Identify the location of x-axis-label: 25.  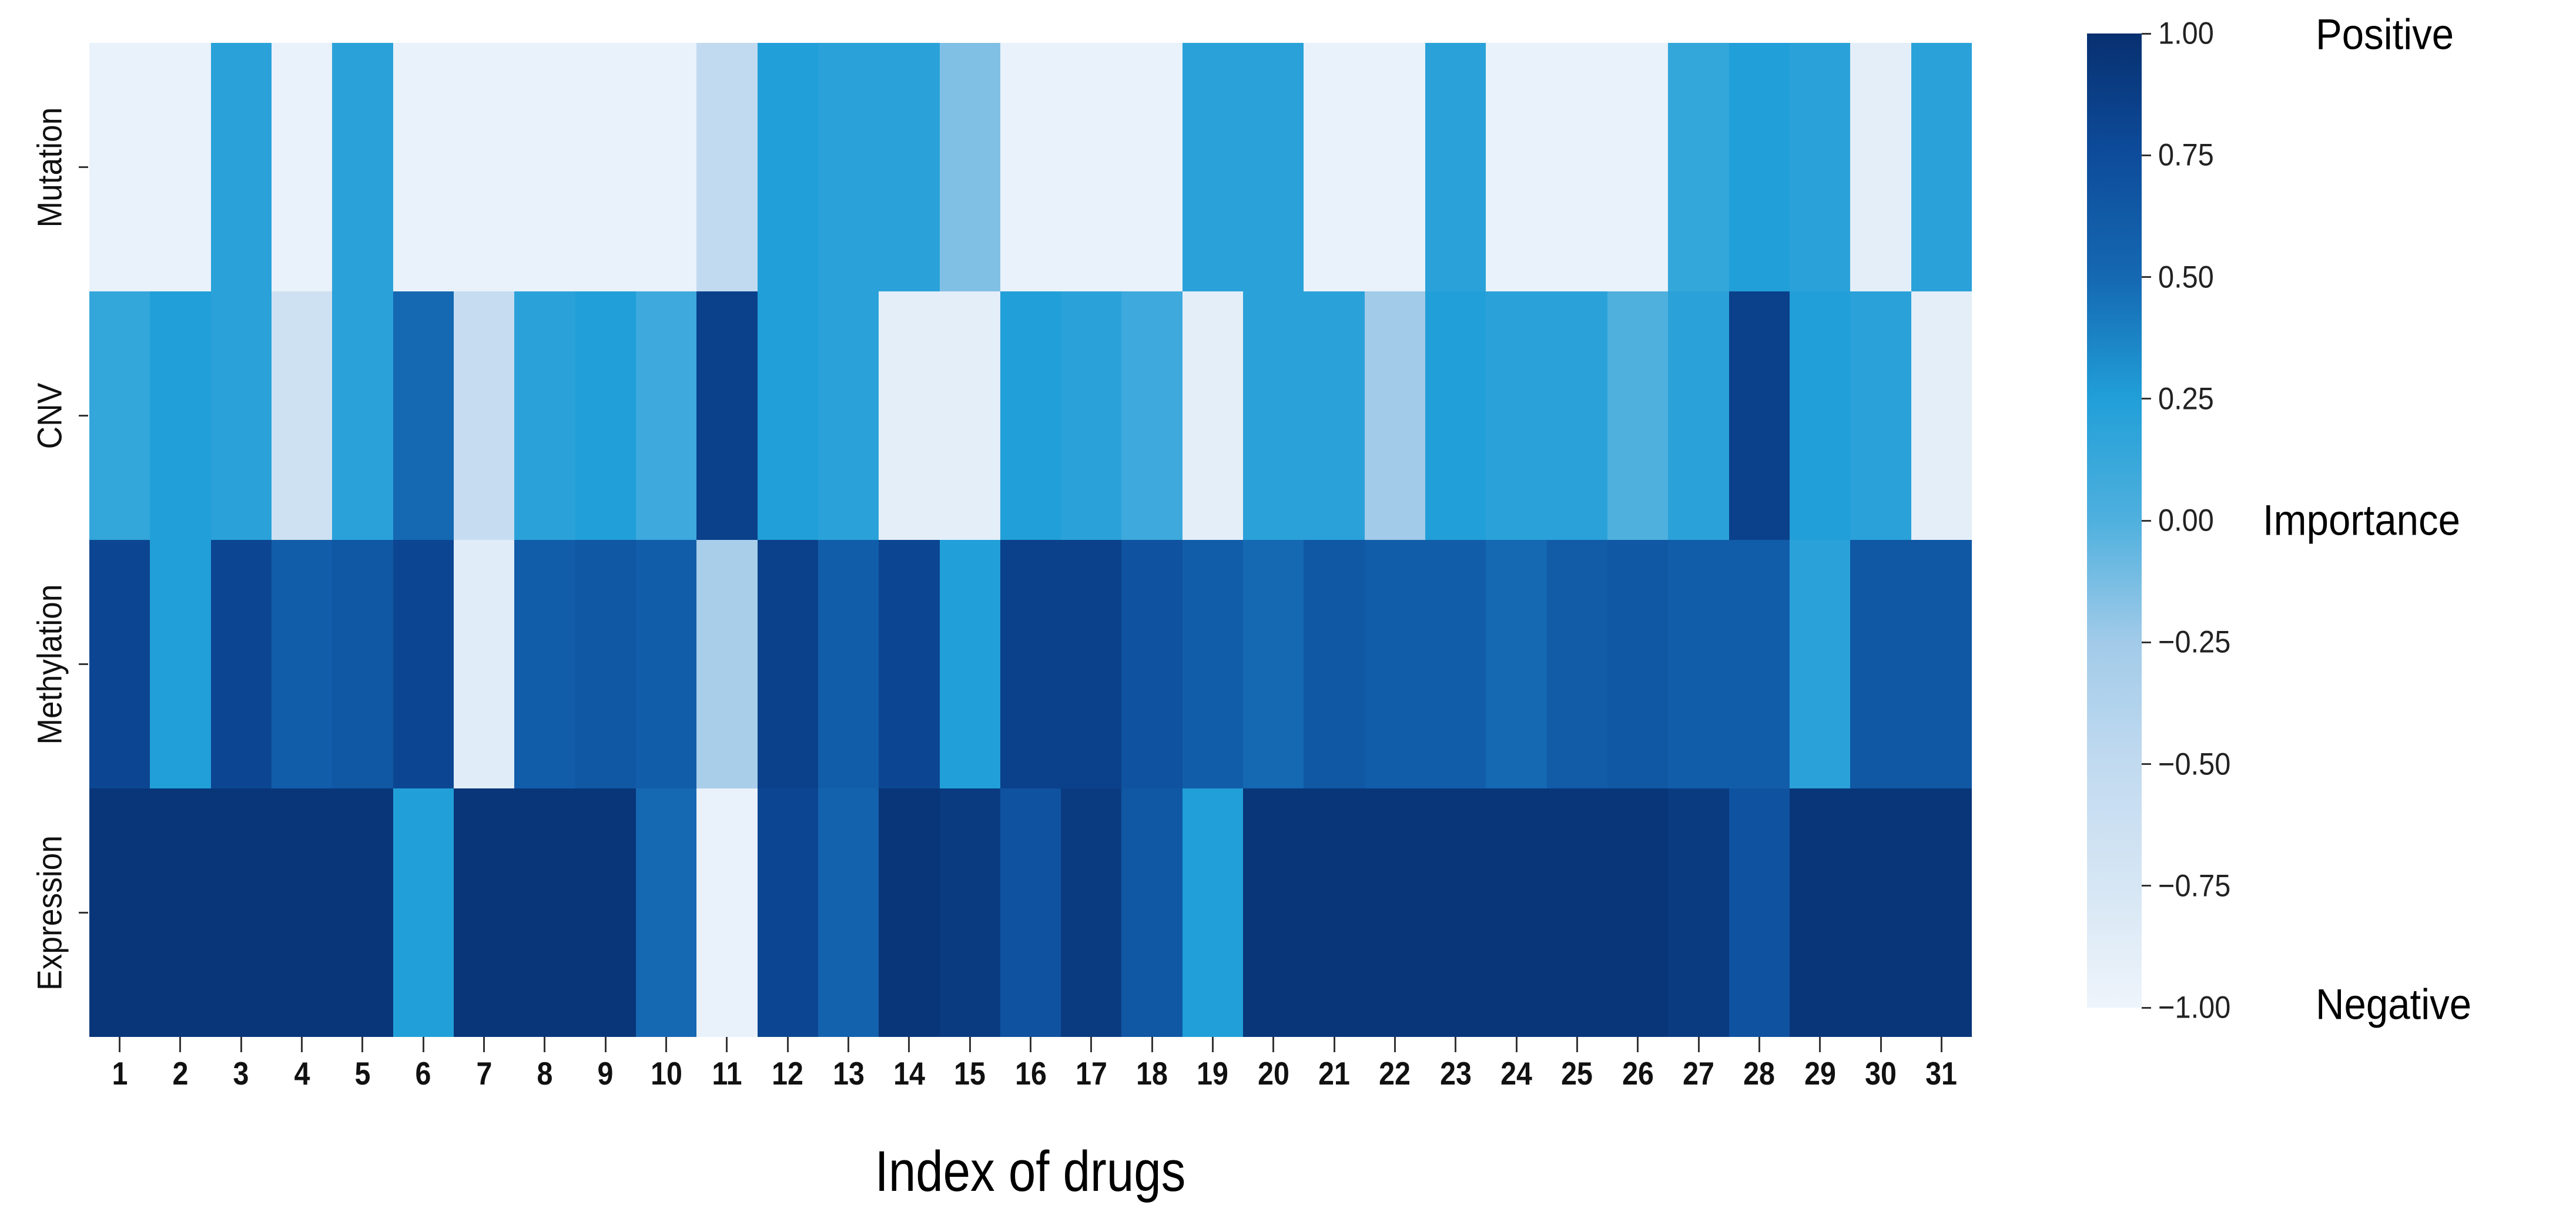
(1577, 1073).